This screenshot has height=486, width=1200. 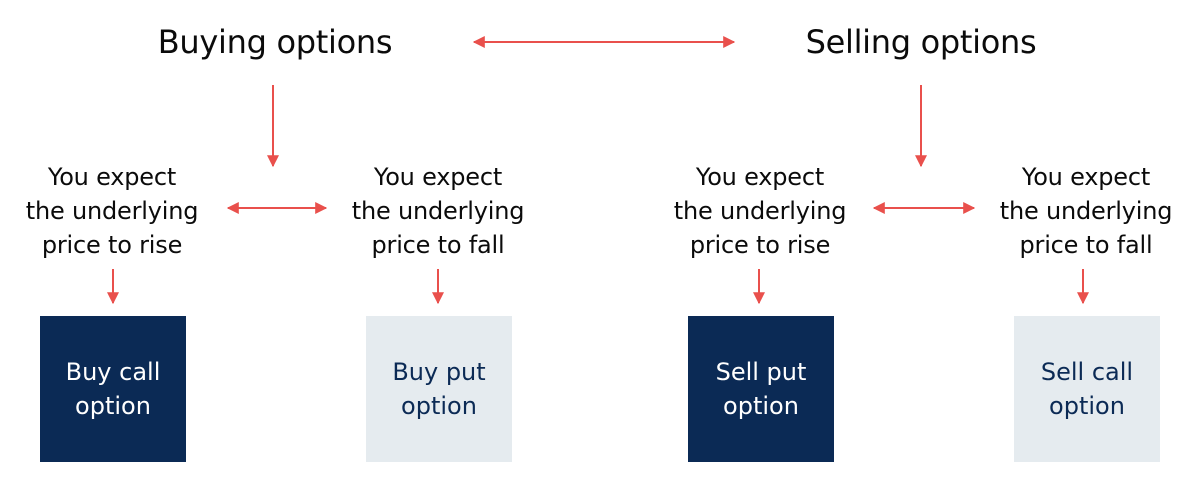 What do you see at coordinates (438, 211) in the screenshot?
I see `condition-buy-fall: You expect the underlying price to fall` at bounding box center [438, 211].